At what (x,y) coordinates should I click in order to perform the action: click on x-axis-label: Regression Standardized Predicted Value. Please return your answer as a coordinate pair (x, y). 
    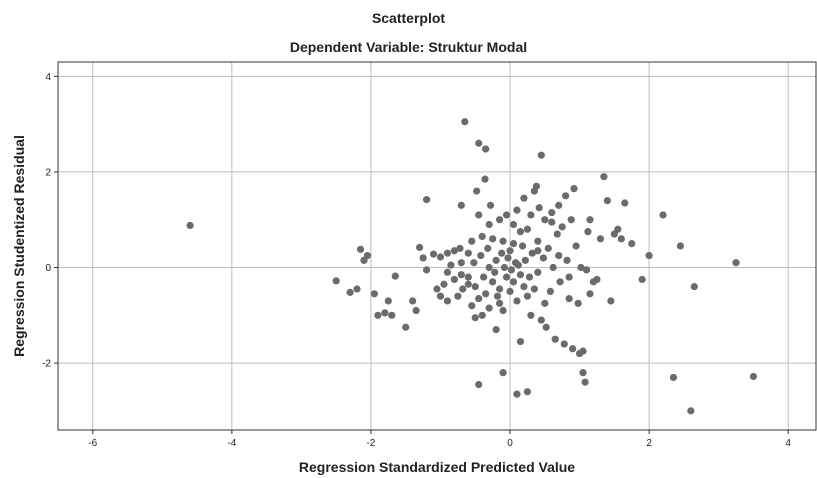
    Looking at the image, I should click on (437, 467).